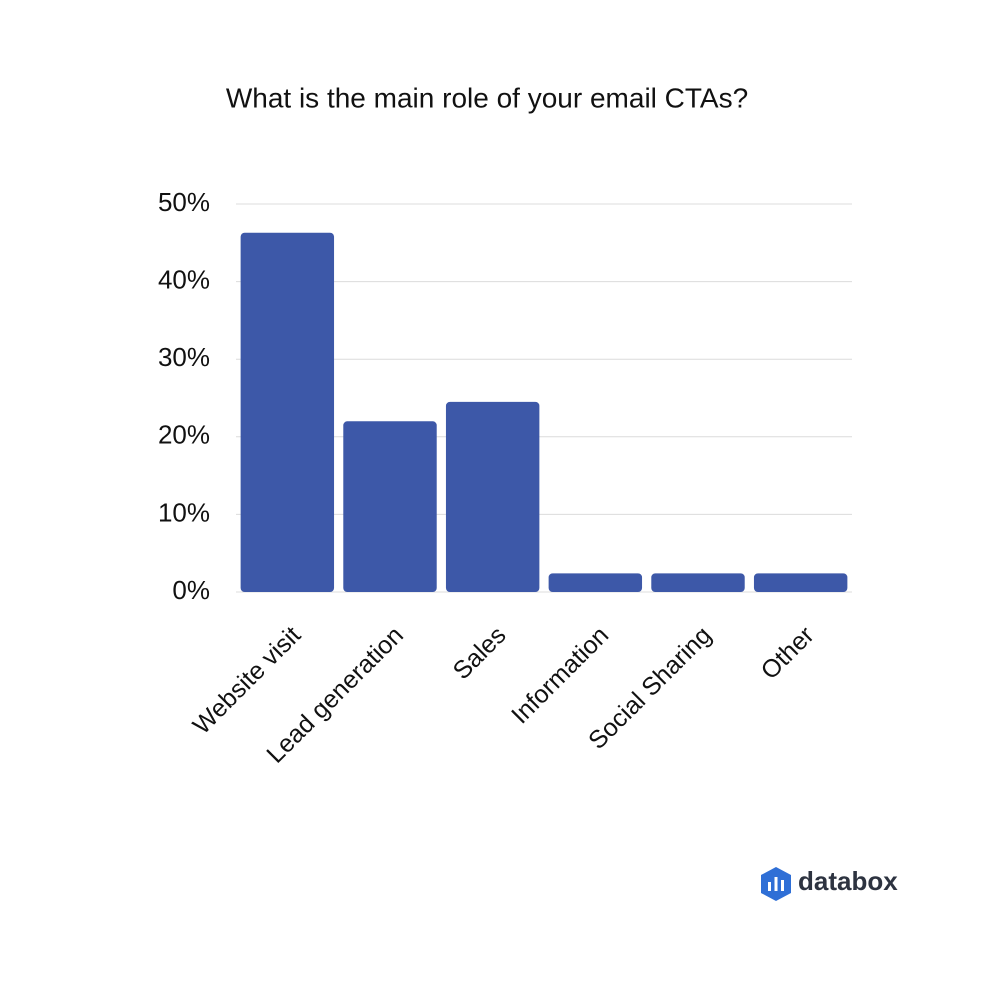 This screenshot has height=1000, width=1000. What do you see at coordinates (788, 653) in the screenshot?
I see `x-tick-label: Other` at bounding box center [788, 653].